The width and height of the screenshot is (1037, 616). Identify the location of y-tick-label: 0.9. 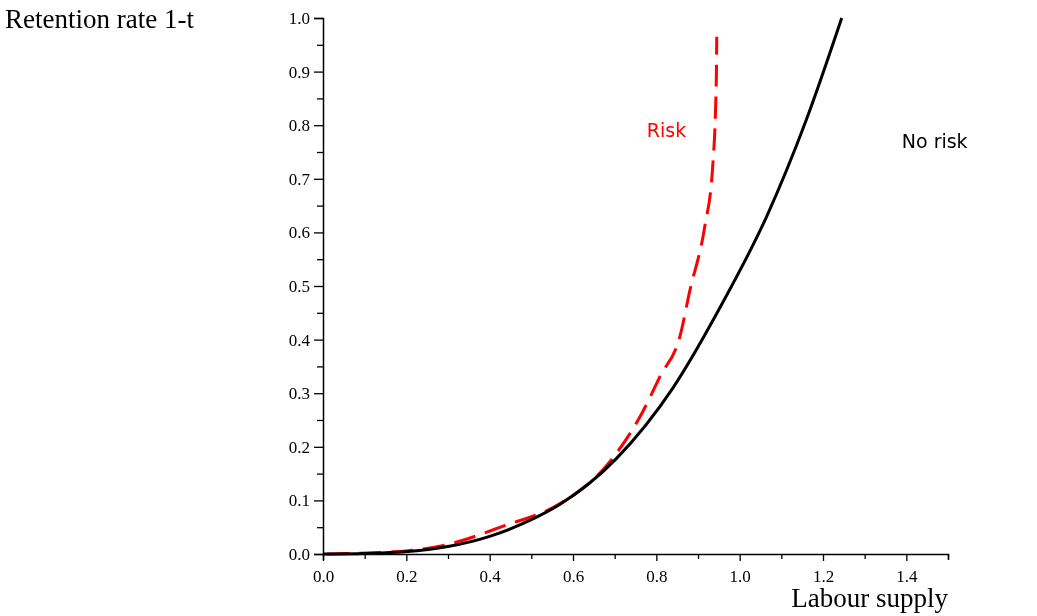
(299, 72).